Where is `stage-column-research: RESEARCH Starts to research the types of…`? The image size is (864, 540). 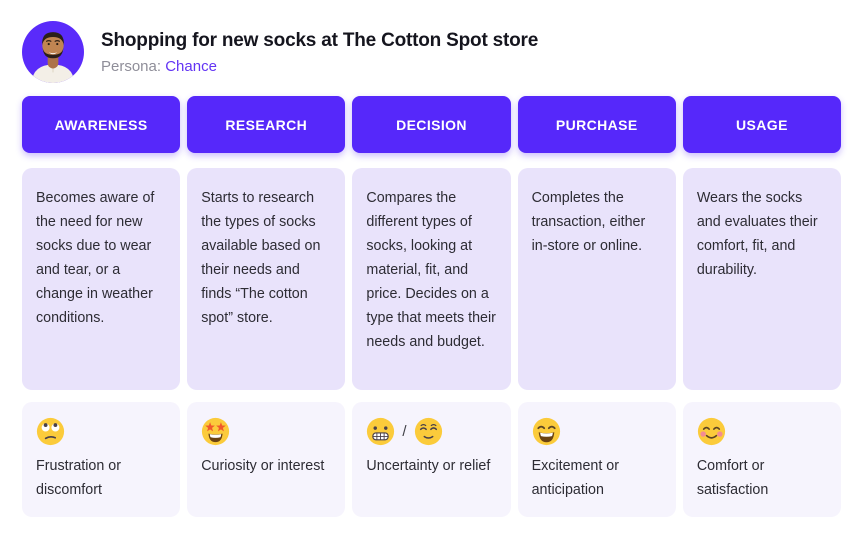 stage-column-research: RESEARCH Starts to research the types of… is located at coordinates (266, 306).